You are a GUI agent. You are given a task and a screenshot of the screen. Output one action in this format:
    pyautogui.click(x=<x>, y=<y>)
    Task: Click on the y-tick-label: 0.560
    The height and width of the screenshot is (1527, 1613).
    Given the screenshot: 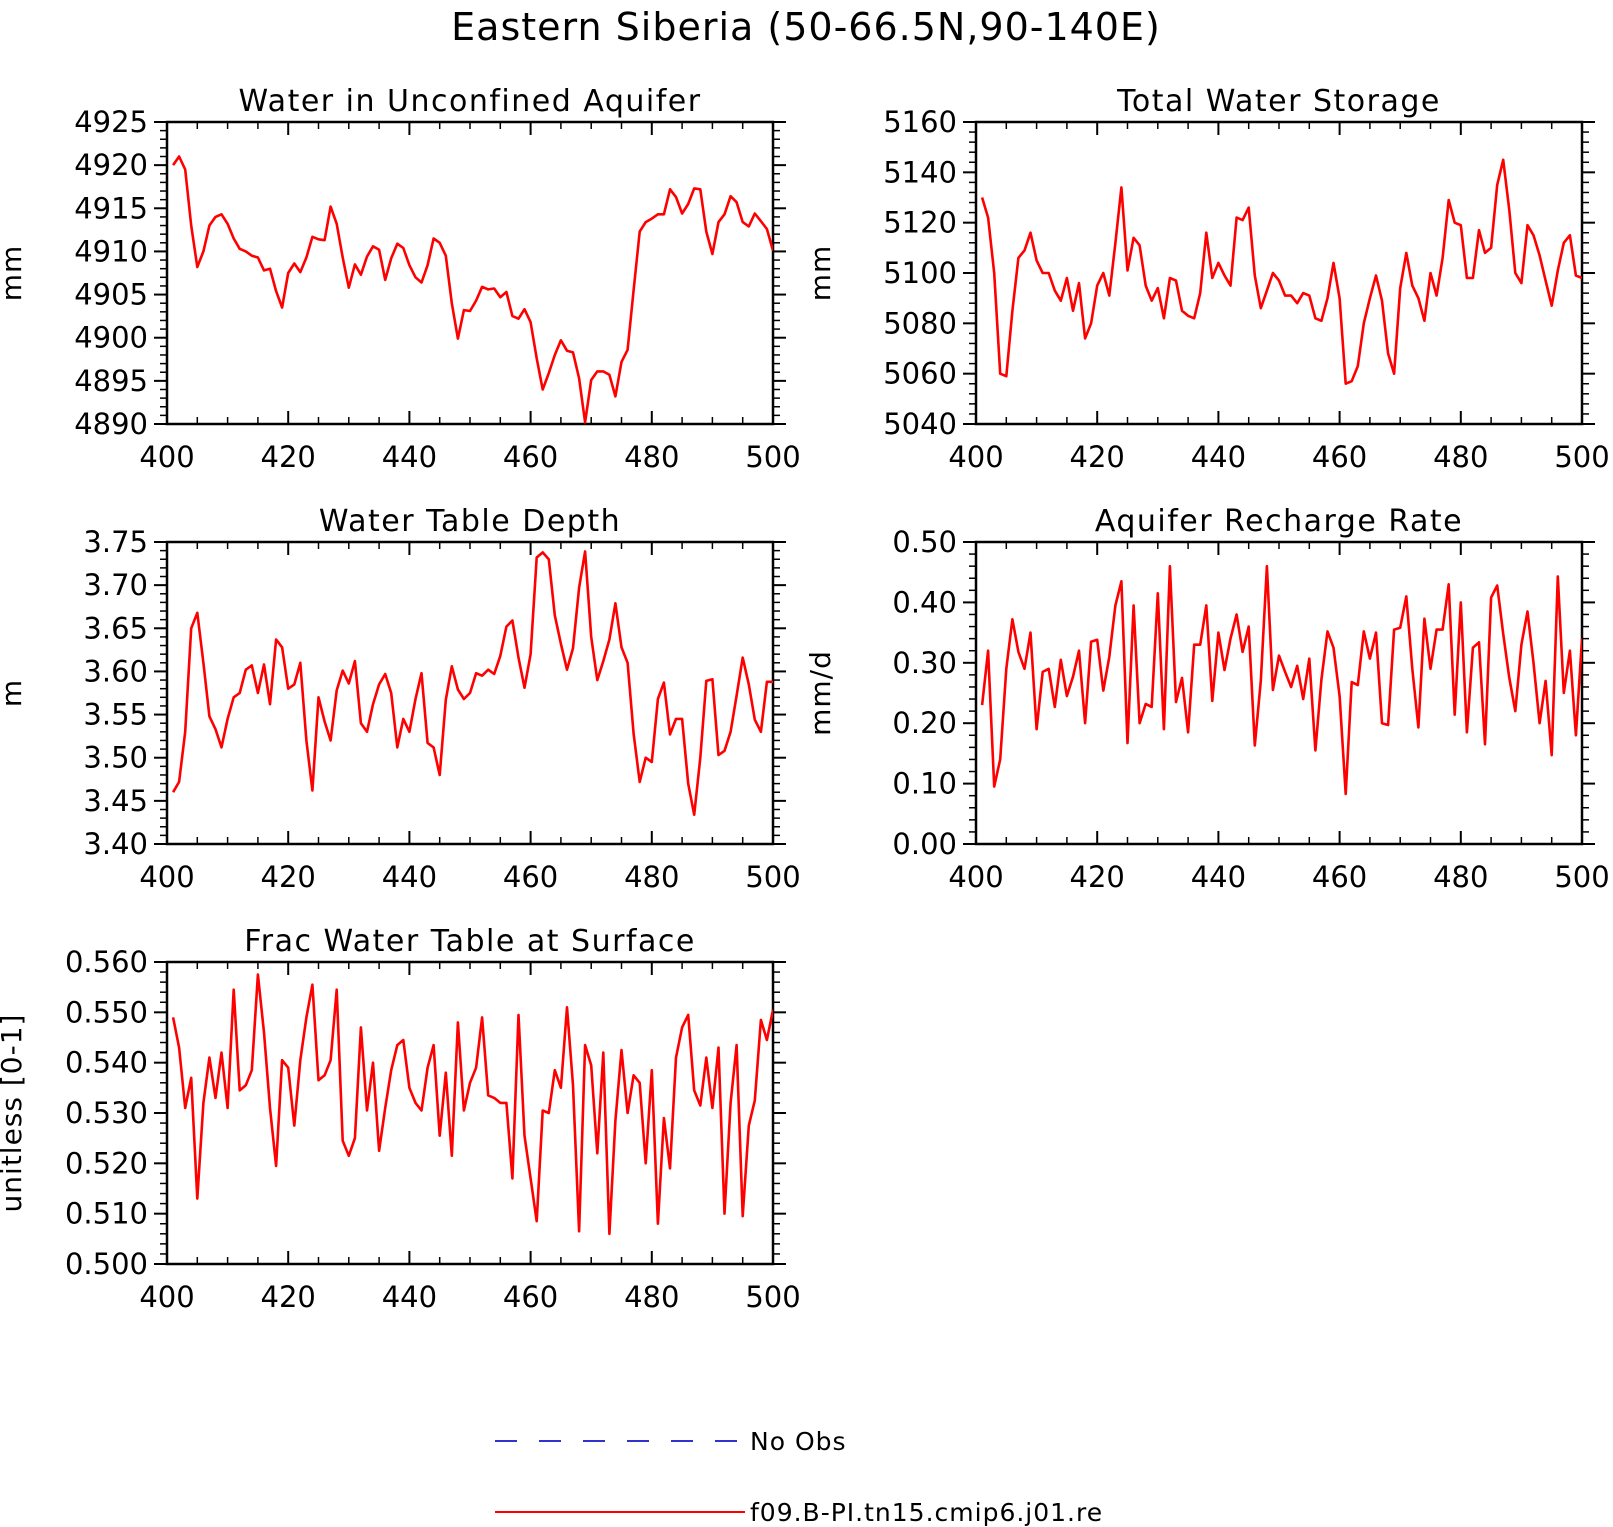 What is the action you would take?
    pyautogui.click(x=106, y=962)
    